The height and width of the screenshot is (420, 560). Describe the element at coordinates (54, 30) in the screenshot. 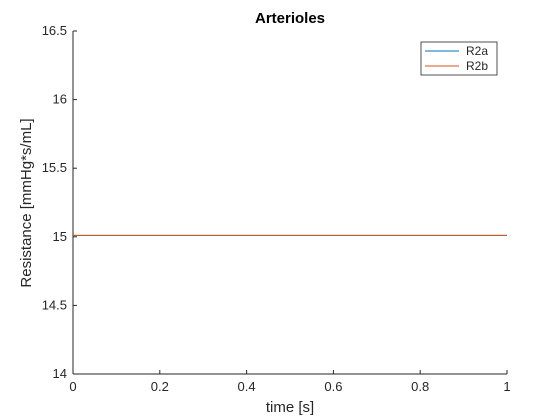

I see `y-tick-label: 16.5` at that location.